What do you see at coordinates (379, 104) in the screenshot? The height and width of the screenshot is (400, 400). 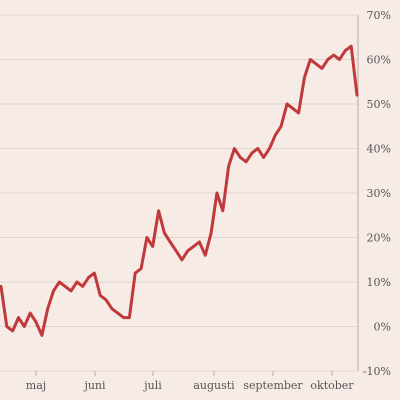 I see `y-tick-label: 50%` at bounding box center [379, 104].